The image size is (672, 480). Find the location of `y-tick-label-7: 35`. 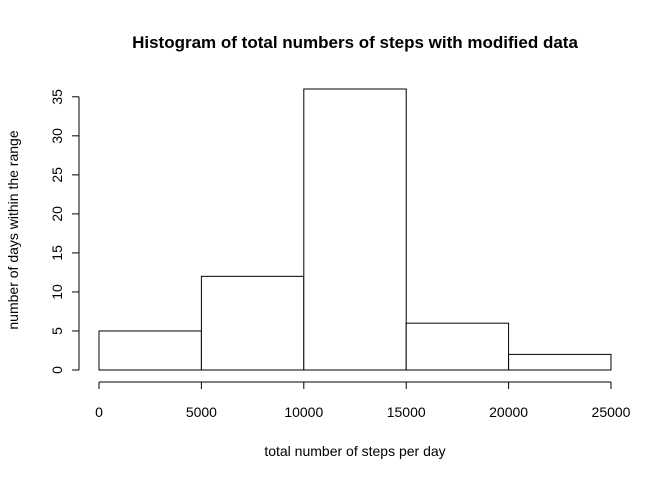

y-tick-label-7: 35 is located at coordinates (57, 97).